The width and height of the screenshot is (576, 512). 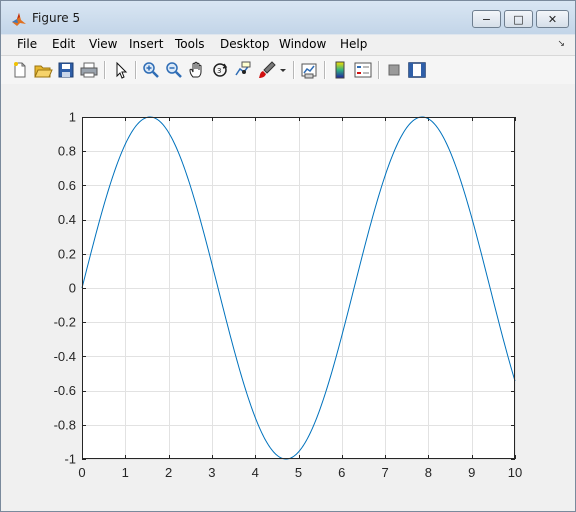 What do you see at coordinates (354, 44) in the screenshot?
I see `menu-help: Help` at bounding box center [354, 44].